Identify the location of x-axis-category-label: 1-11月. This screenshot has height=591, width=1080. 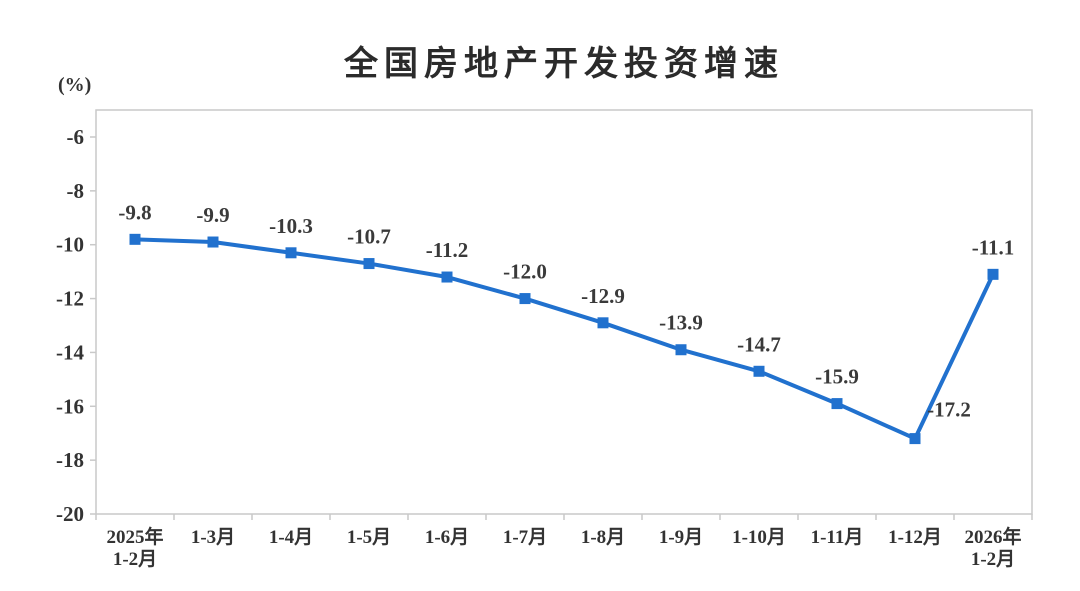
(837, 537).